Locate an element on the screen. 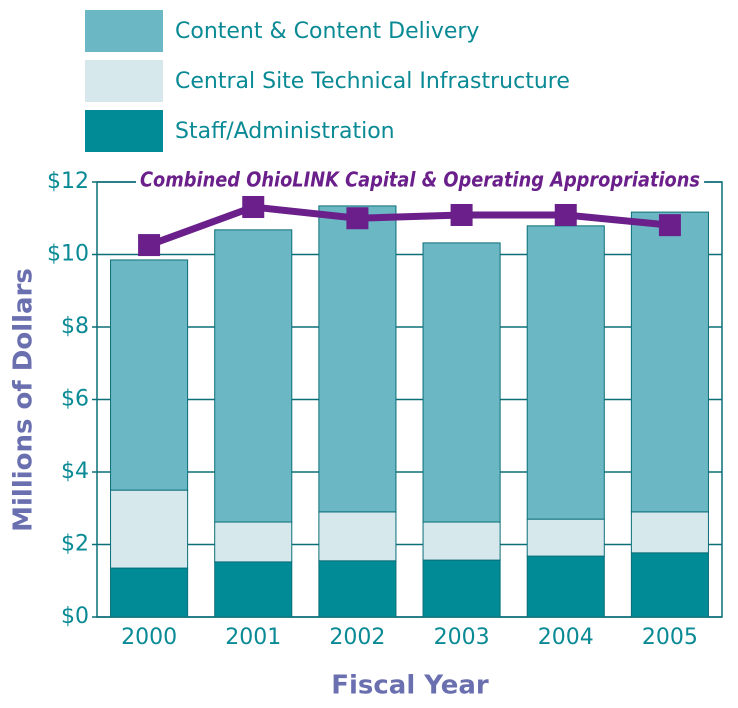 The height and width of the screenshot is (708, 738). y-tick-label: $10 is located at coordinates (68, 254).